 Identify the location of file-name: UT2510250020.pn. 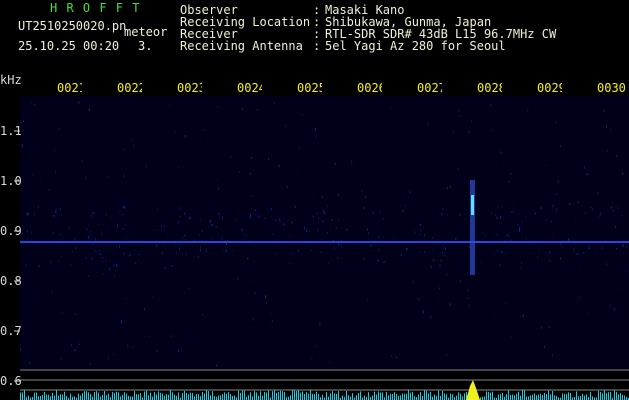
(72, 26).